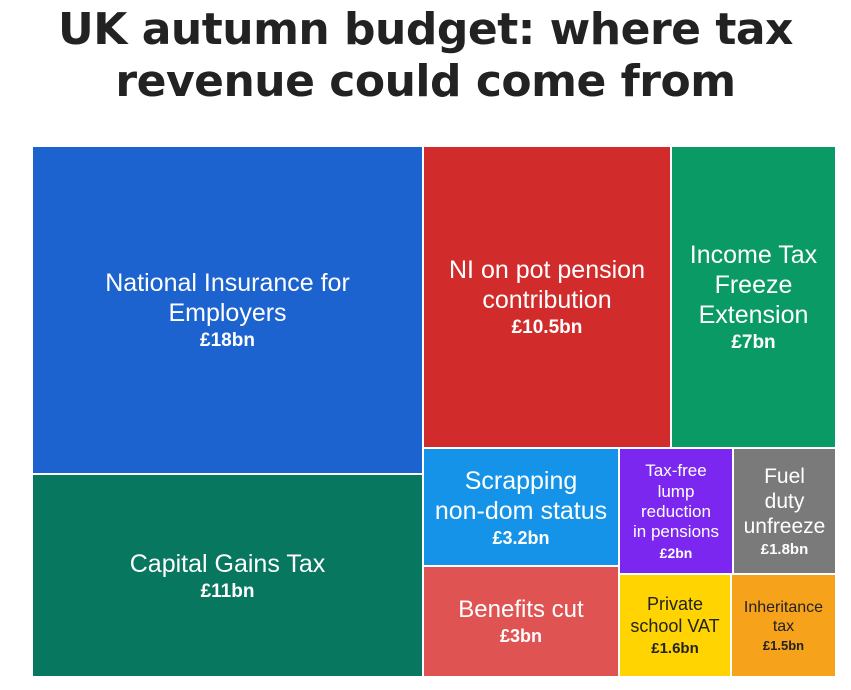 The height and width of the screenshot is (690, 851). I want to click on tile-value: £3bn, so click(520, 636).